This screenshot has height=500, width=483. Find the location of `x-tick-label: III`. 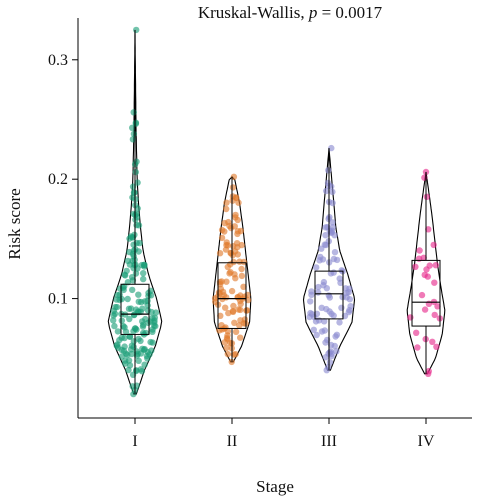

x-tick-label: III is located at coordinates (329, 441).